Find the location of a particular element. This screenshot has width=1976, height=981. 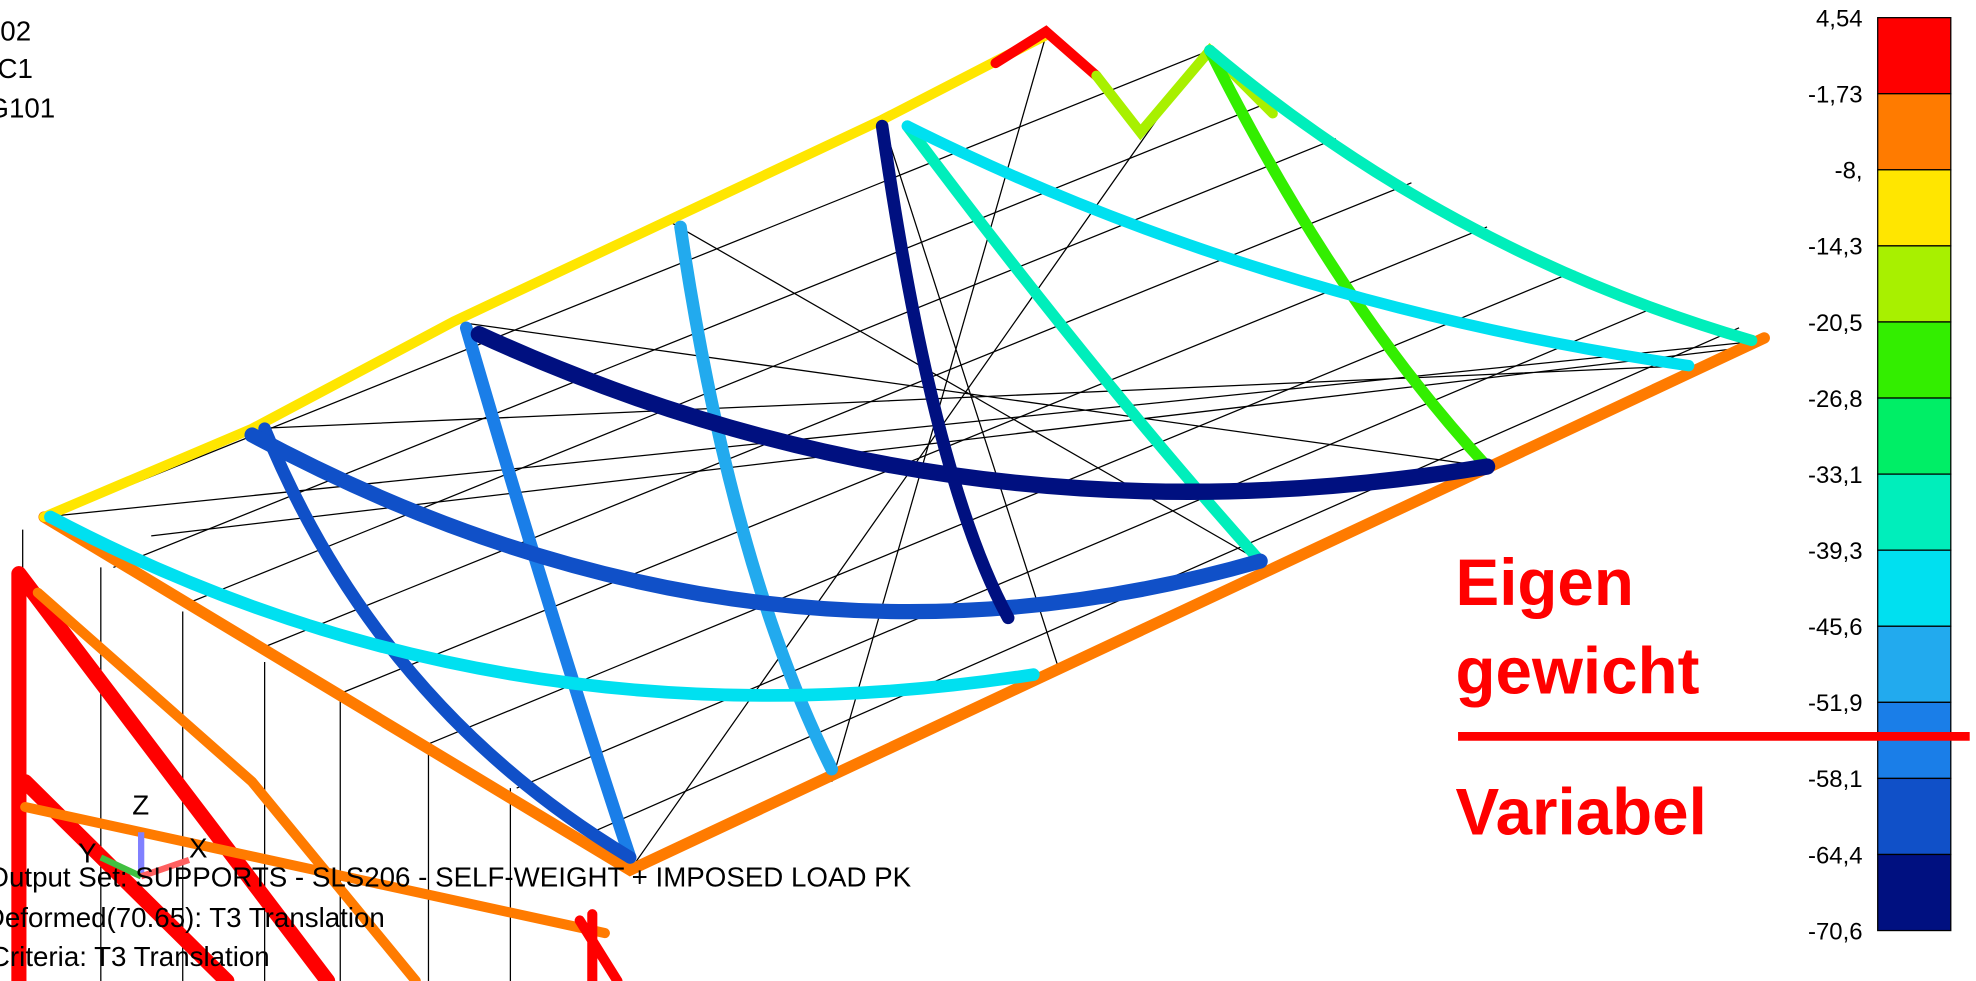

legend-label: -58,1 is located at coordinates (1835, 779).